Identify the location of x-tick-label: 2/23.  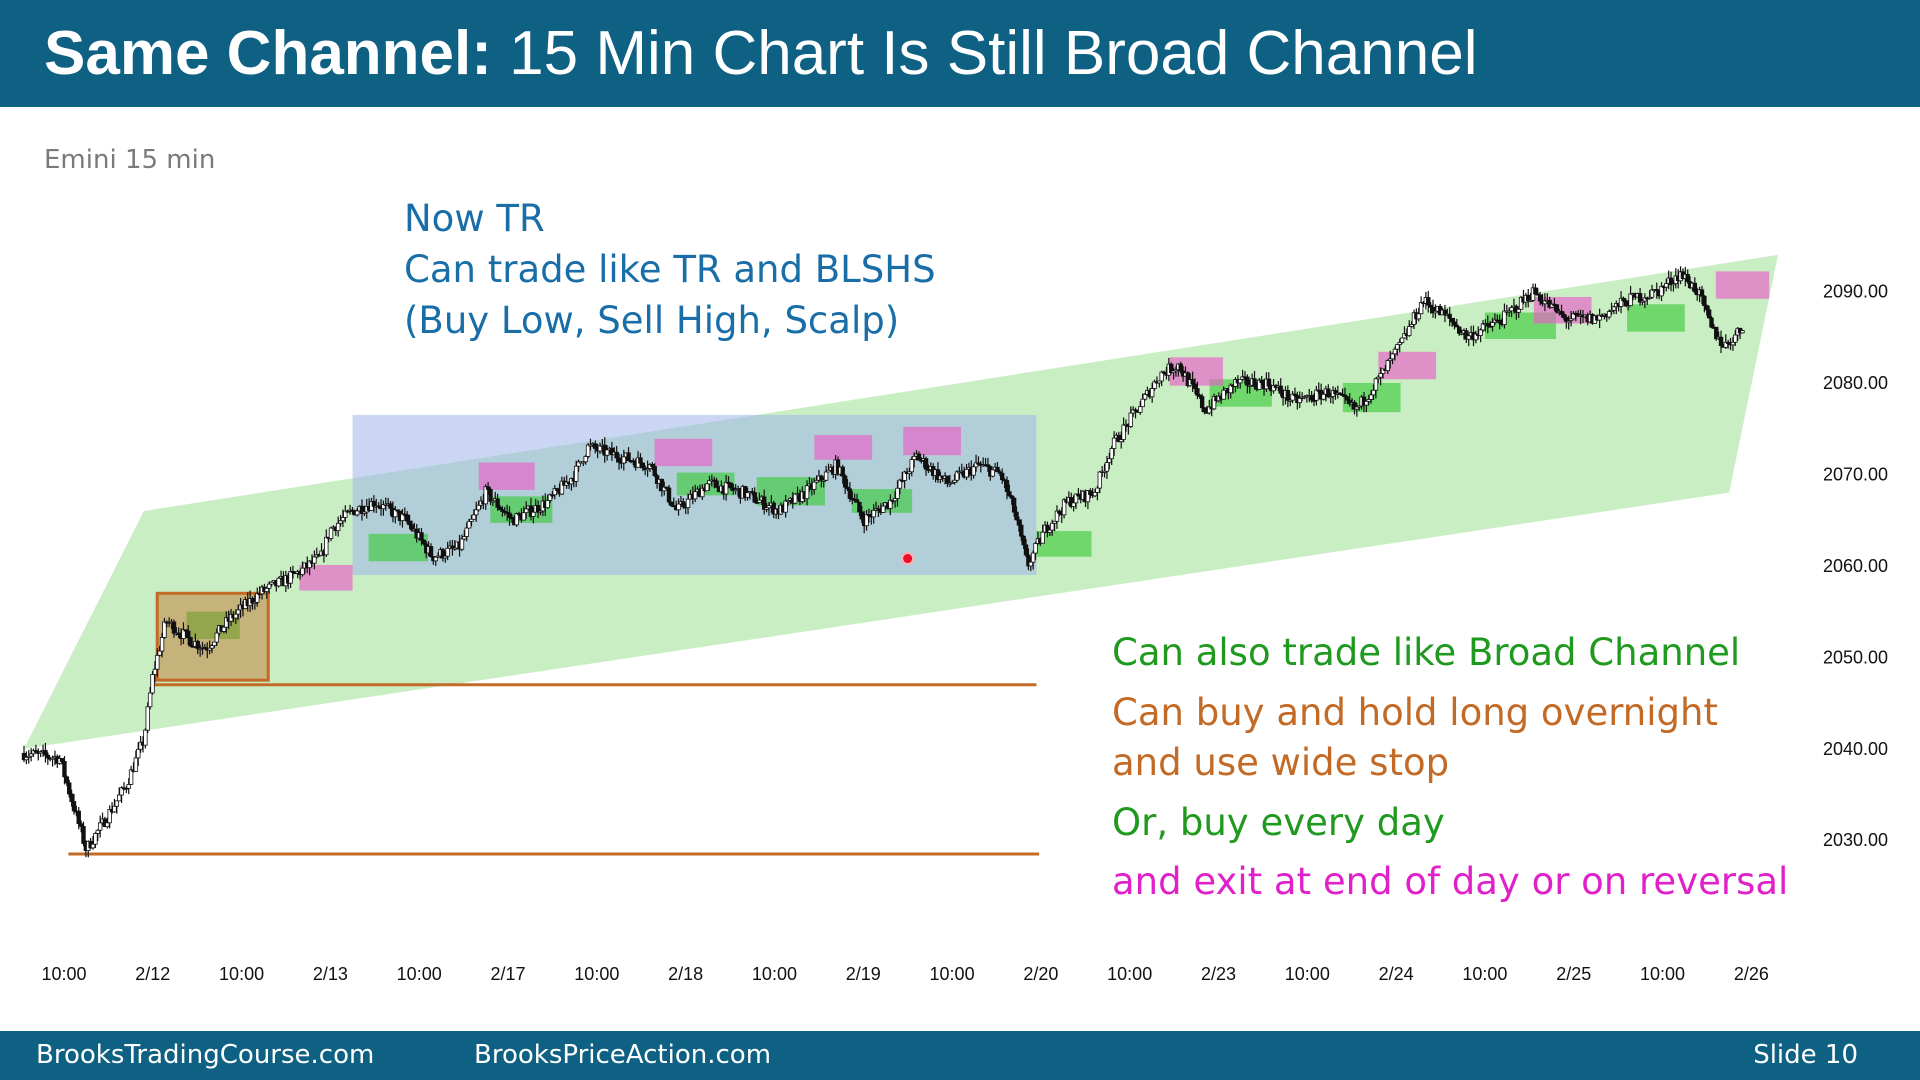
(1218, 974).